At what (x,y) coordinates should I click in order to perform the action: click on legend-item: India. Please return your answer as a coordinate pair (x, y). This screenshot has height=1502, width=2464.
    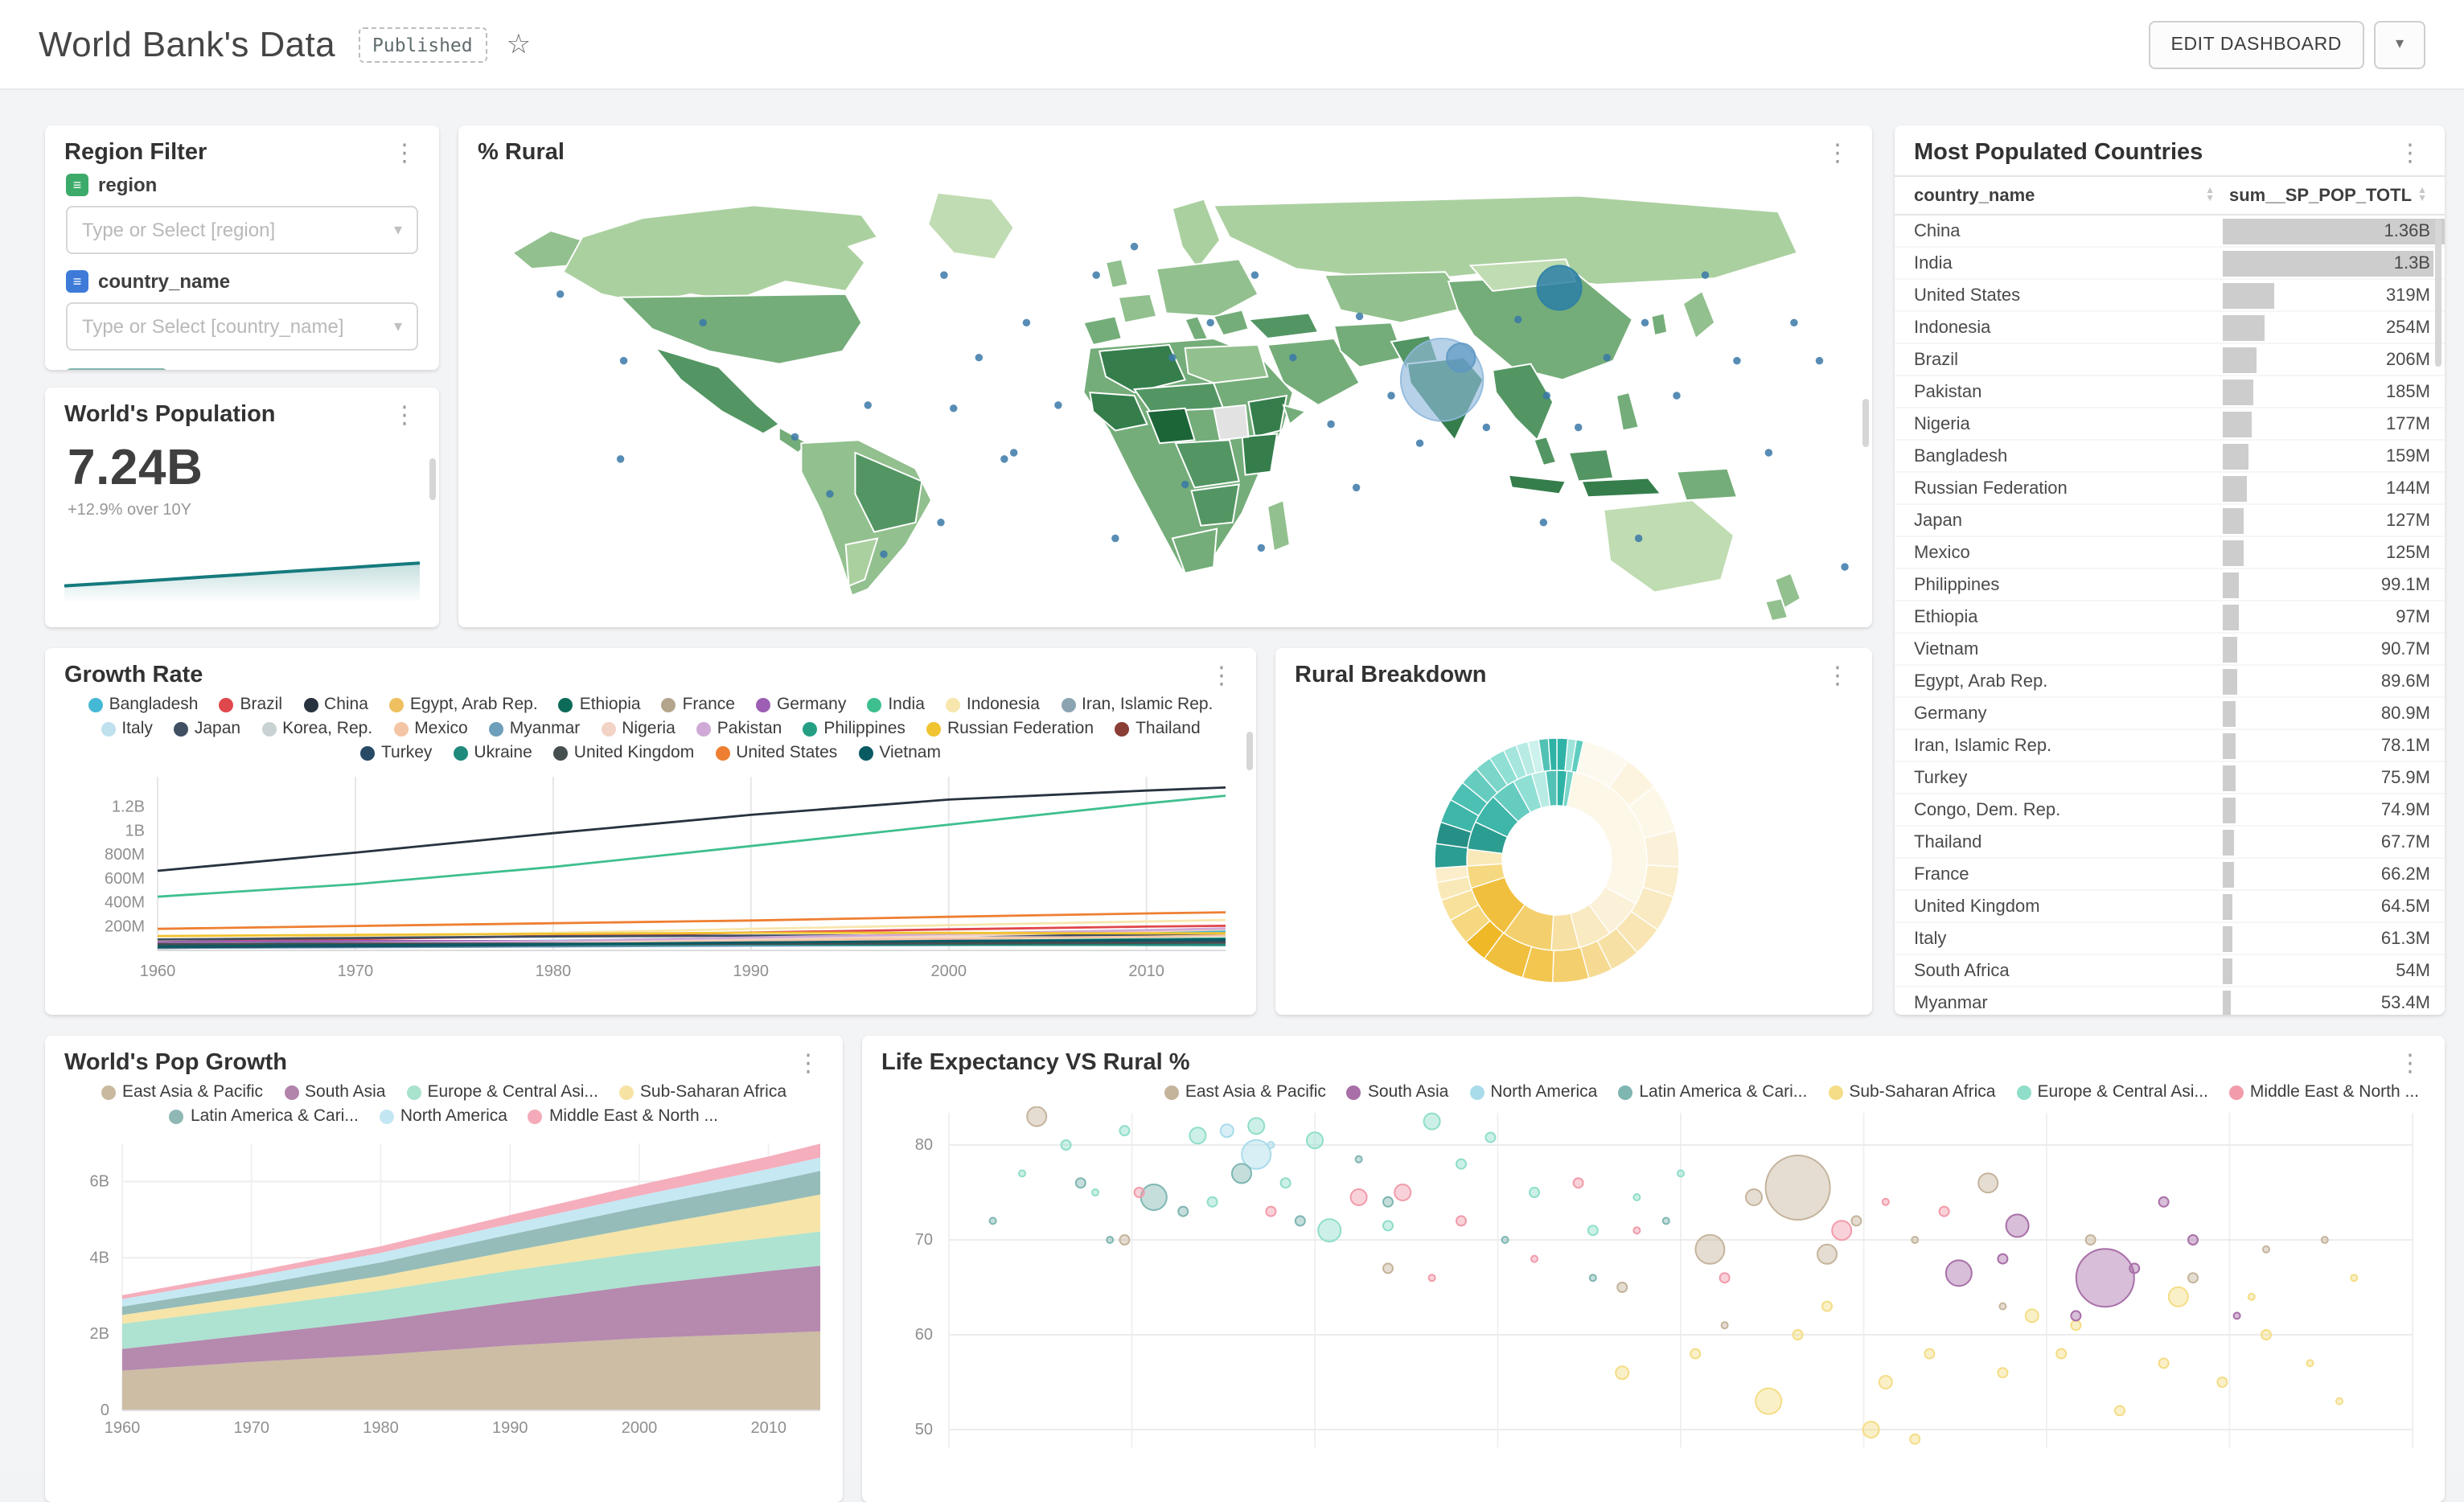
    Looking at the image, I should click on (896, 704).